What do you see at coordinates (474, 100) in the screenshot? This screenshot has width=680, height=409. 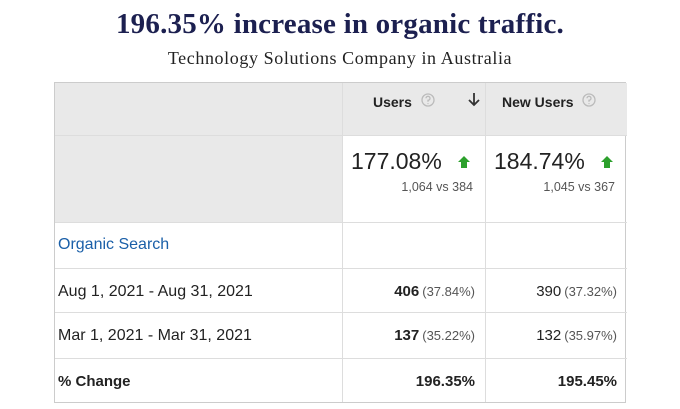 I see `sort-icon` at bounding box center [474, 100].